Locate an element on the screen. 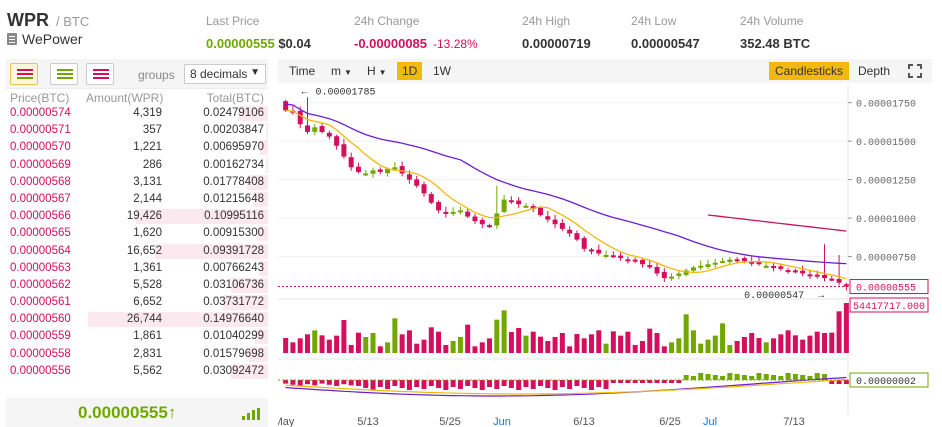 The image size is (942, 427). time-button: Time is located at coordinates (302, 71).